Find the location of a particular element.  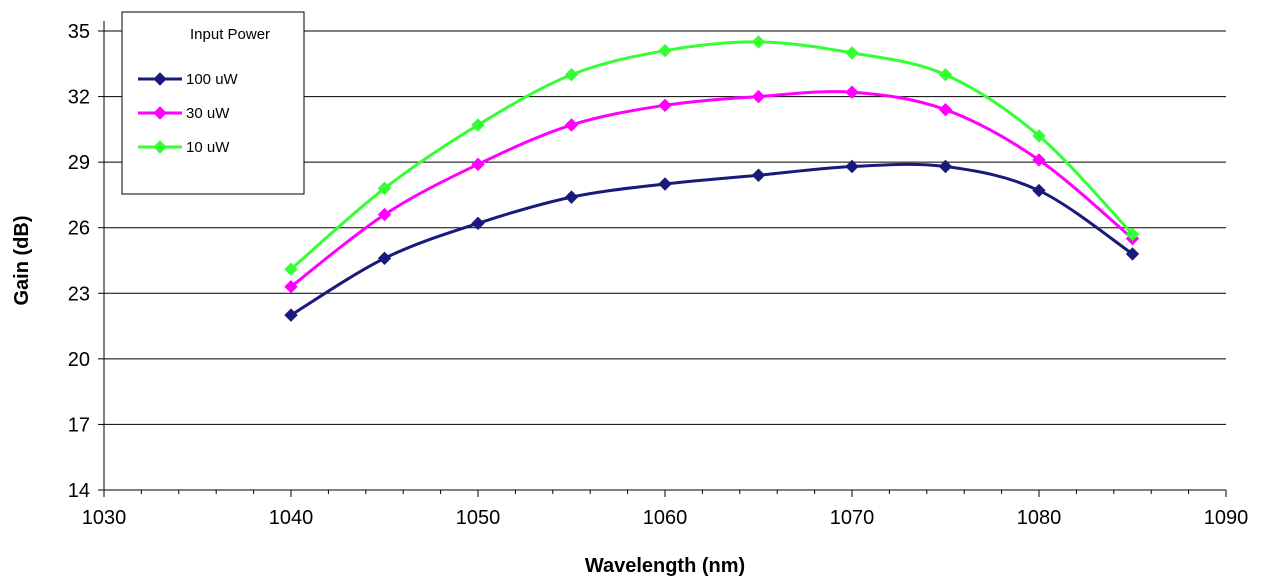

legend-box is located at coordinates (213, 103).